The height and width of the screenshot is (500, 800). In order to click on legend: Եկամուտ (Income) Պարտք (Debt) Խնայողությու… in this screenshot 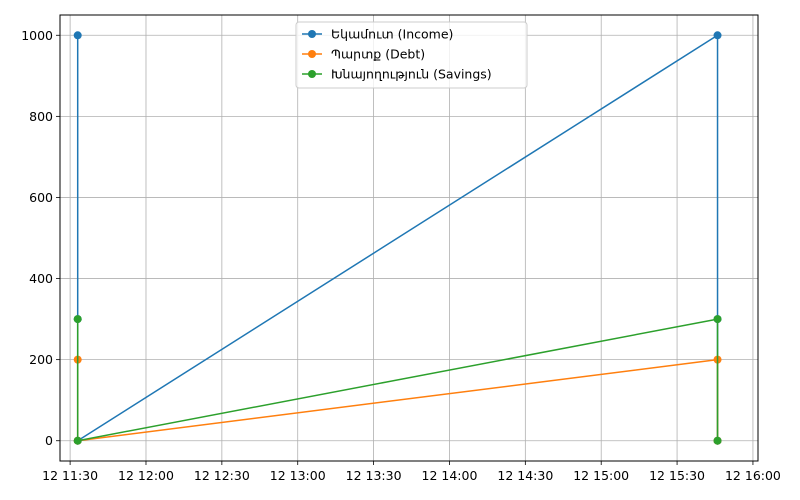, I will do `click(411, 55)`.